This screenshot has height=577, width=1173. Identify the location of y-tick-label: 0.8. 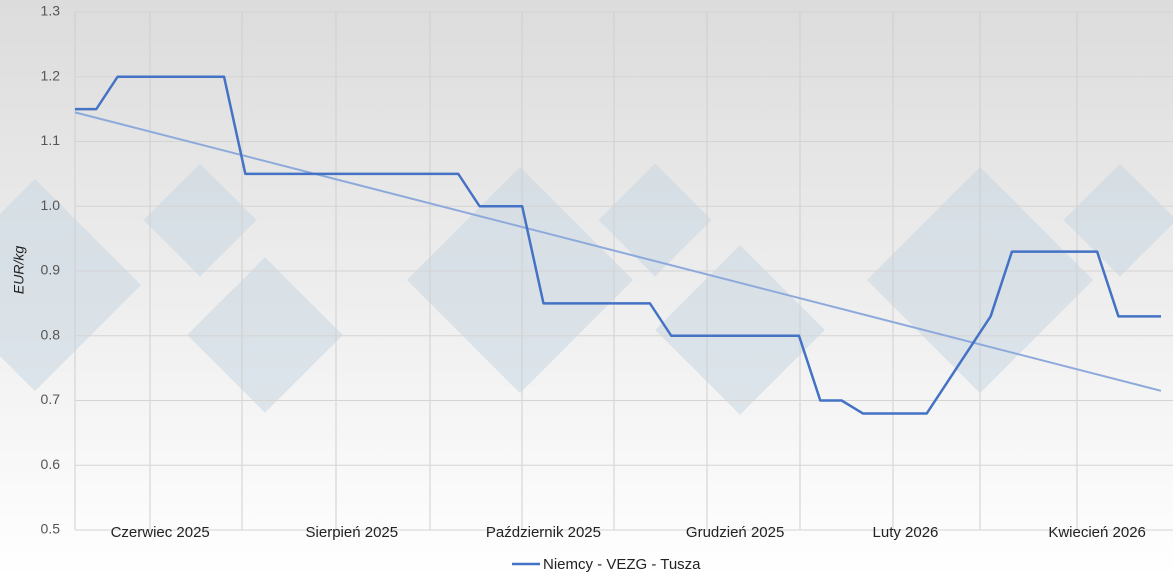
(51, 334).